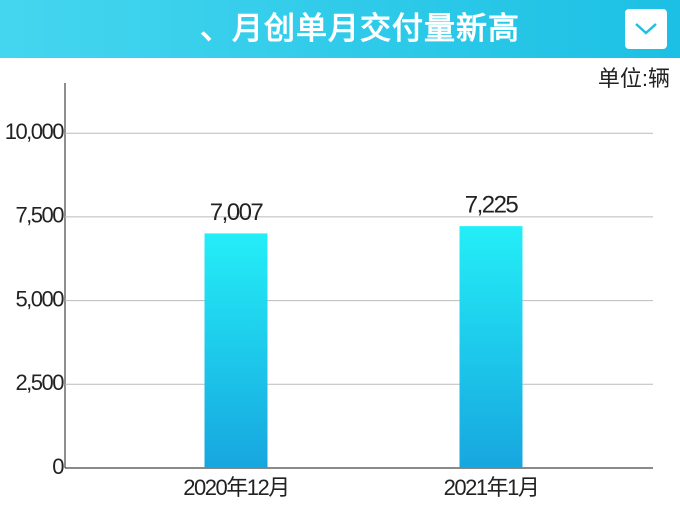 Image resolution: width=680 pixels, height=515 pixels. What do you see at coordinates (492, 204) in the screenshot?
I see `value-label: 7,225` at bounding box center [492, 204].